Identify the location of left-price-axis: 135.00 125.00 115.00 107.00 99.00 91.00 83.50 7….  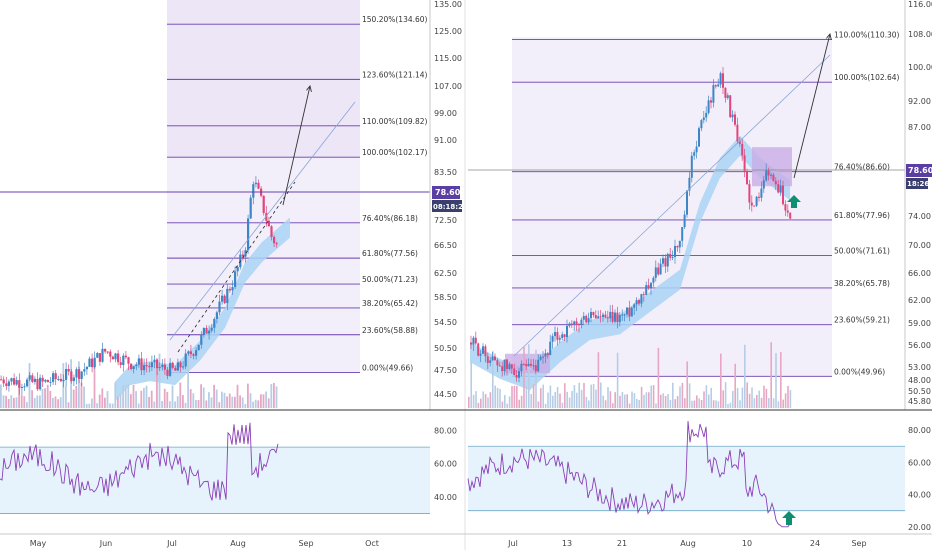
(445, 205).